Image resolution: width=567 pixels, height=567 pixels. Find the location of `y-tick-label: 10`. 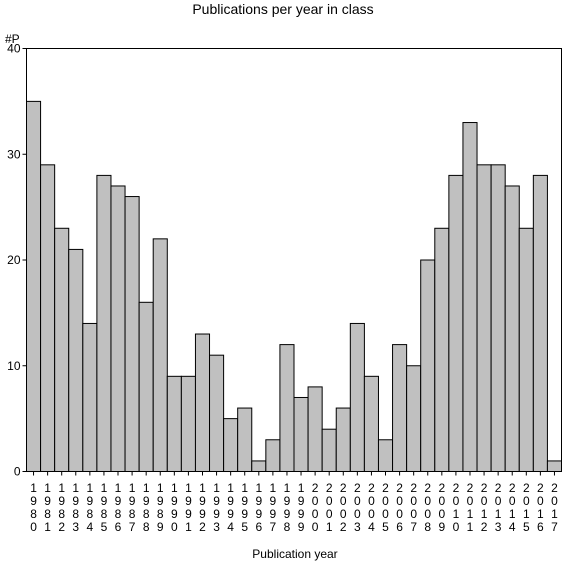

y-tick-label: 10 is located at coordinates (14, 366).